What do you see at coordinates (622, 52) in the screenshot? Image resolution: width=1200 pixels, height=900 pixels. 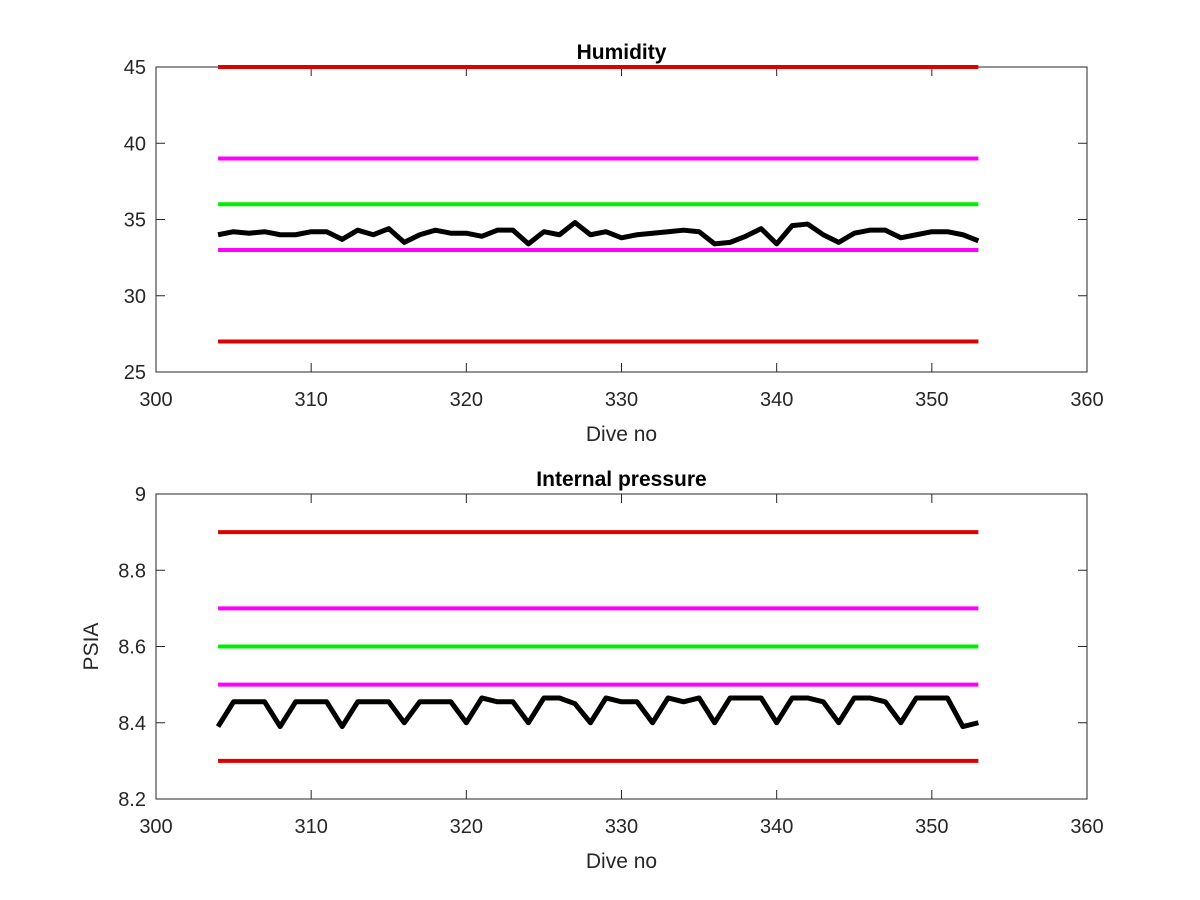 I see `humidity-title: Humidity` at bounding box center [622, 52].